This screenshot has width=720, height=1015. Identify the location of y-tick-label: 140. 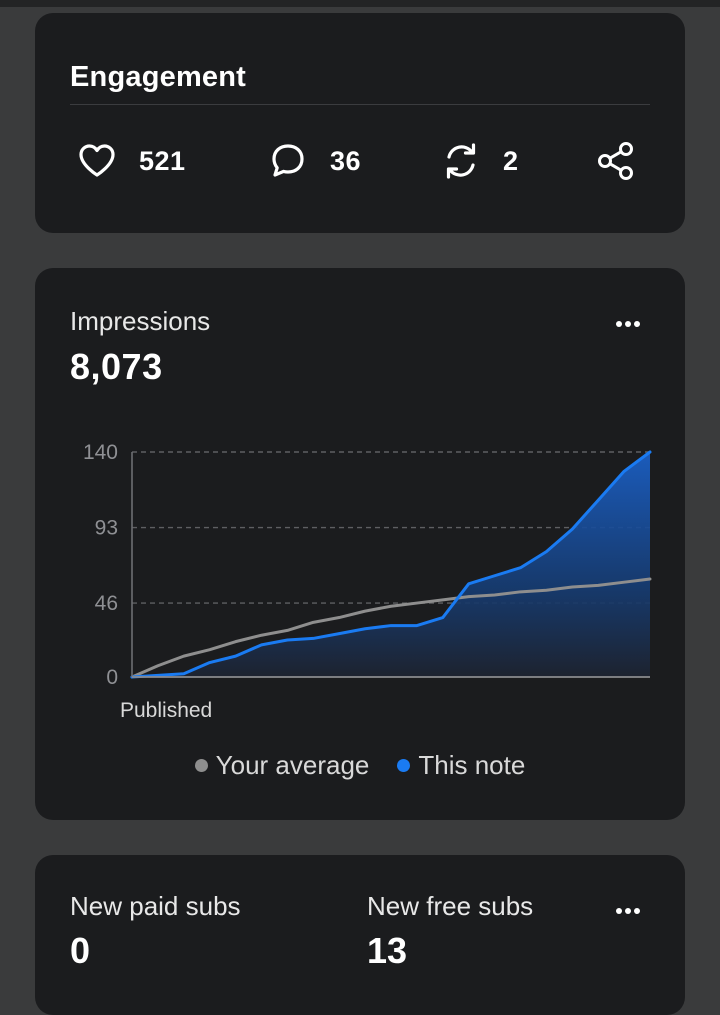
(100, 452).